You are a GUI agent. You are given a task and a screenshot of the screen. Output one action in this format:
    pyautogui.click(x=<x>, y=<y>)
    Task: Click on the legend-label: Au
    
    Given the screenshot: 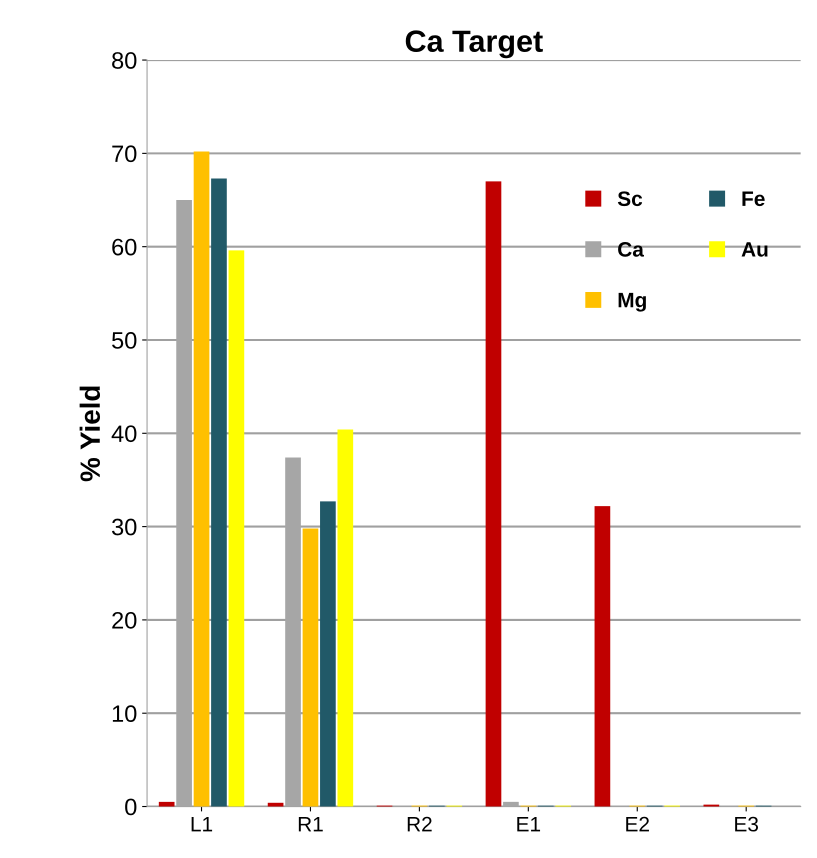 What is the action you would take?
    pyautogui.click(x=755, y=249)
    